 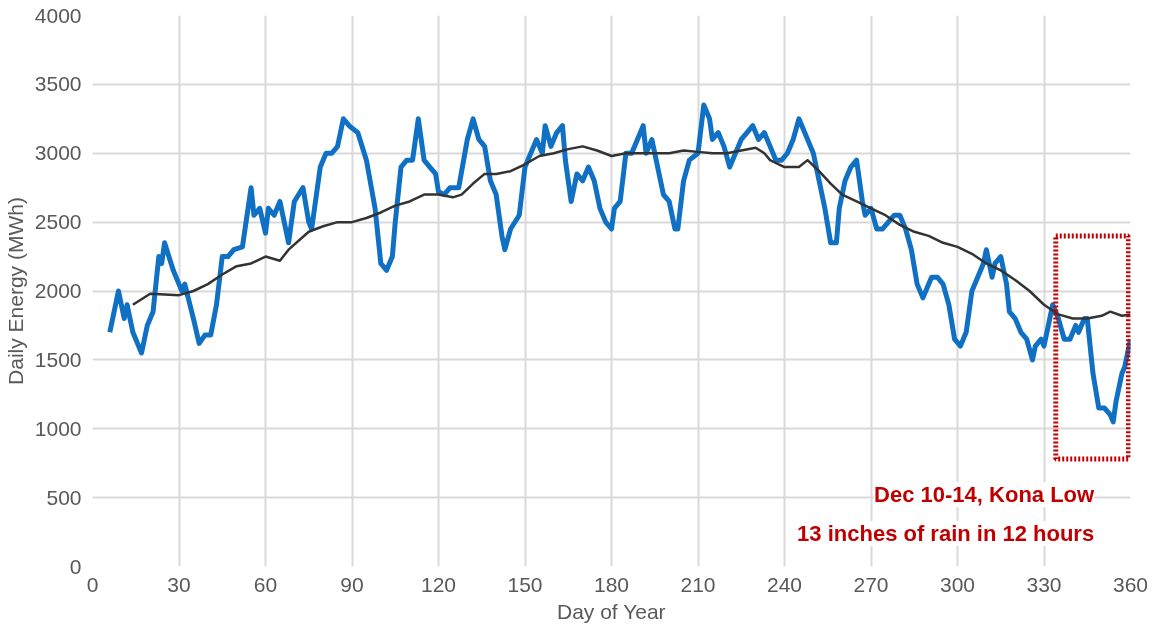 I want to click on y-axis-title: Daily Energy (MWh), so click(x=15, y=291).